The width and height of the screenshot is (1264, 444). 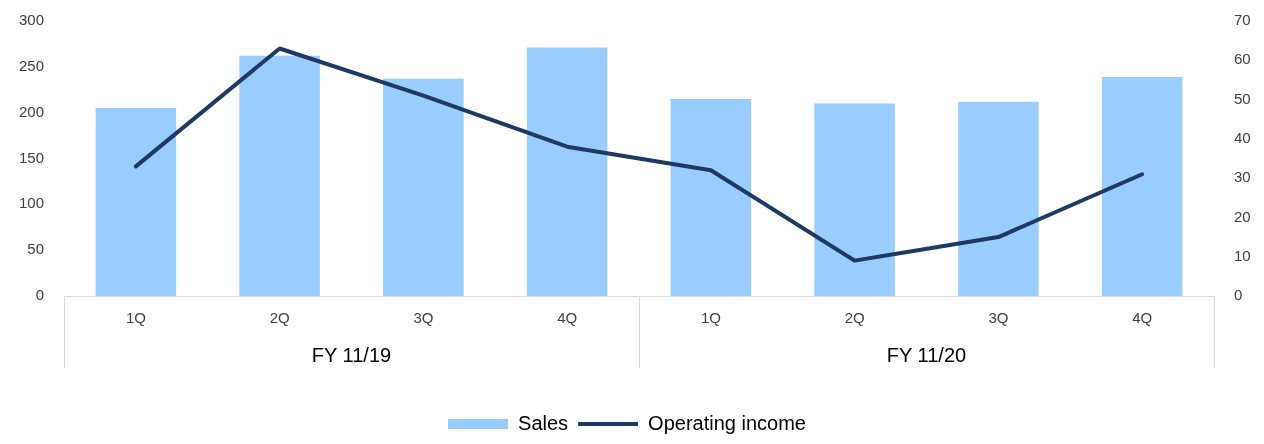 What do you see at coordinates (31, 203) in the screenshot?
I see `y-tick-label: 100` at bounding box center [31, 203].